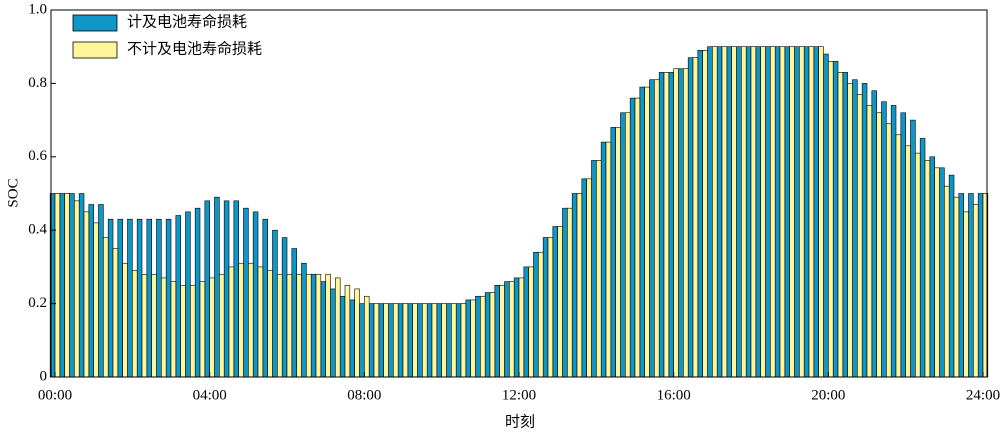 The image size is (1000, 437). Describe the element at coordinates (364, 395) in the screenshot. I see `x-tick-label: 08:00` at that location.